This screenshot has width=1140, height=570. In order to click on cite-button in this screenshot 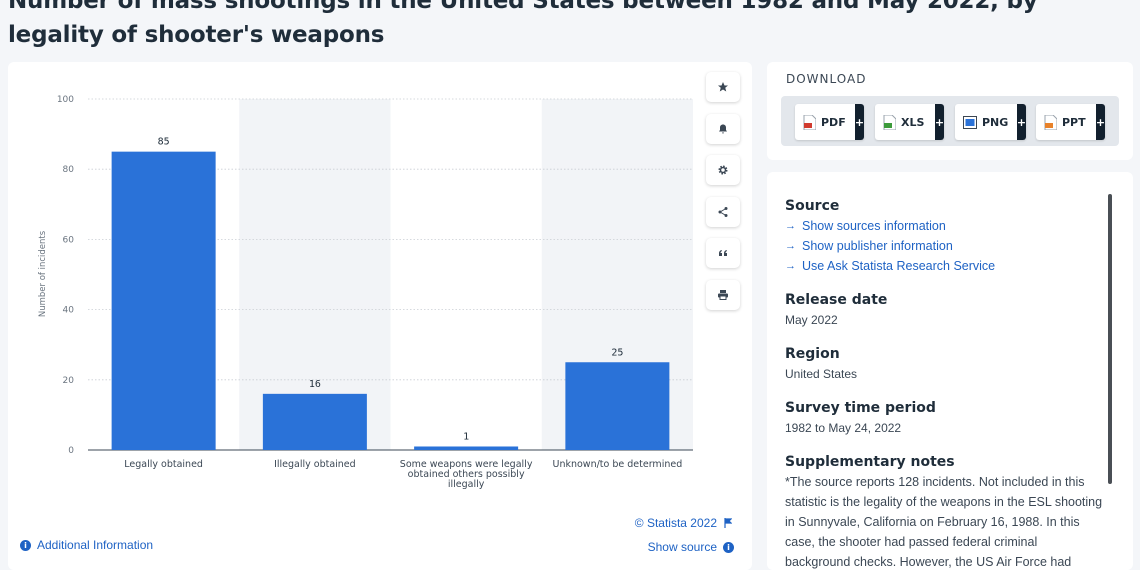, I will do `click(723, 253)`.